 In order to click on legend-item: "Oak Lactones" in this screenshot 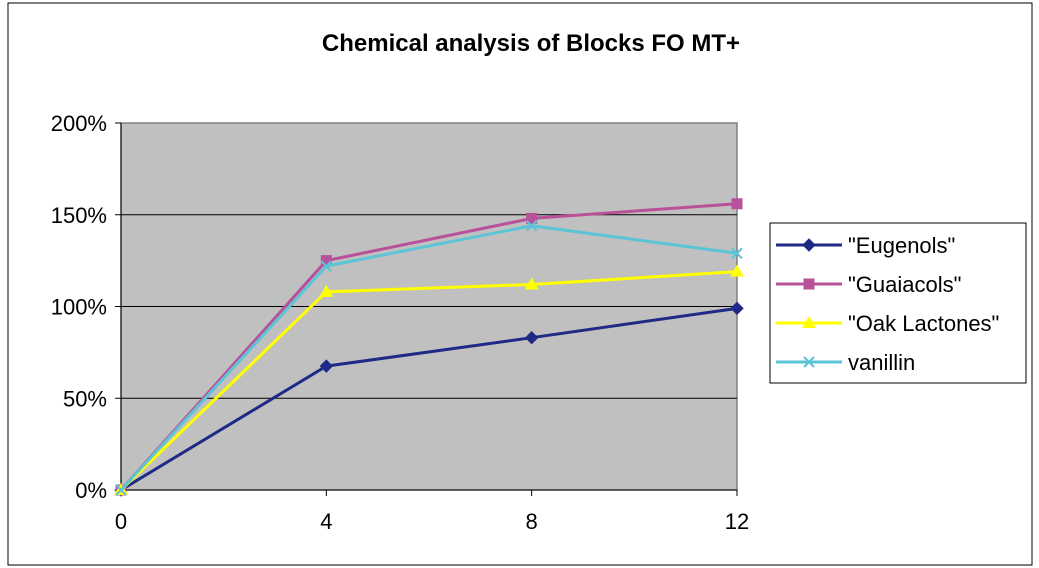, I will do `click(887, 323)`.